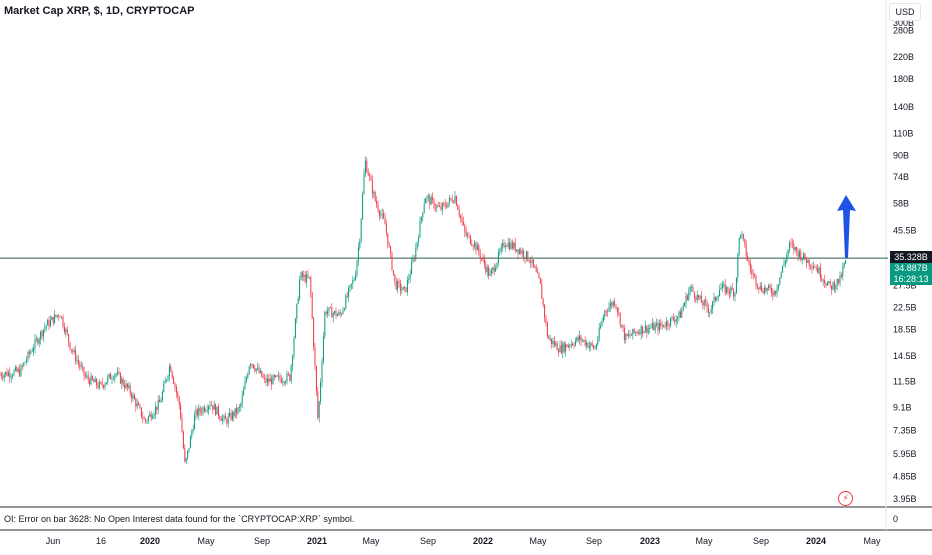 The height and width of the screenshot is (555, 932). Describe the element at coordinates (905, 12) in the screenshot. I see `currency-button: USD` at that location.